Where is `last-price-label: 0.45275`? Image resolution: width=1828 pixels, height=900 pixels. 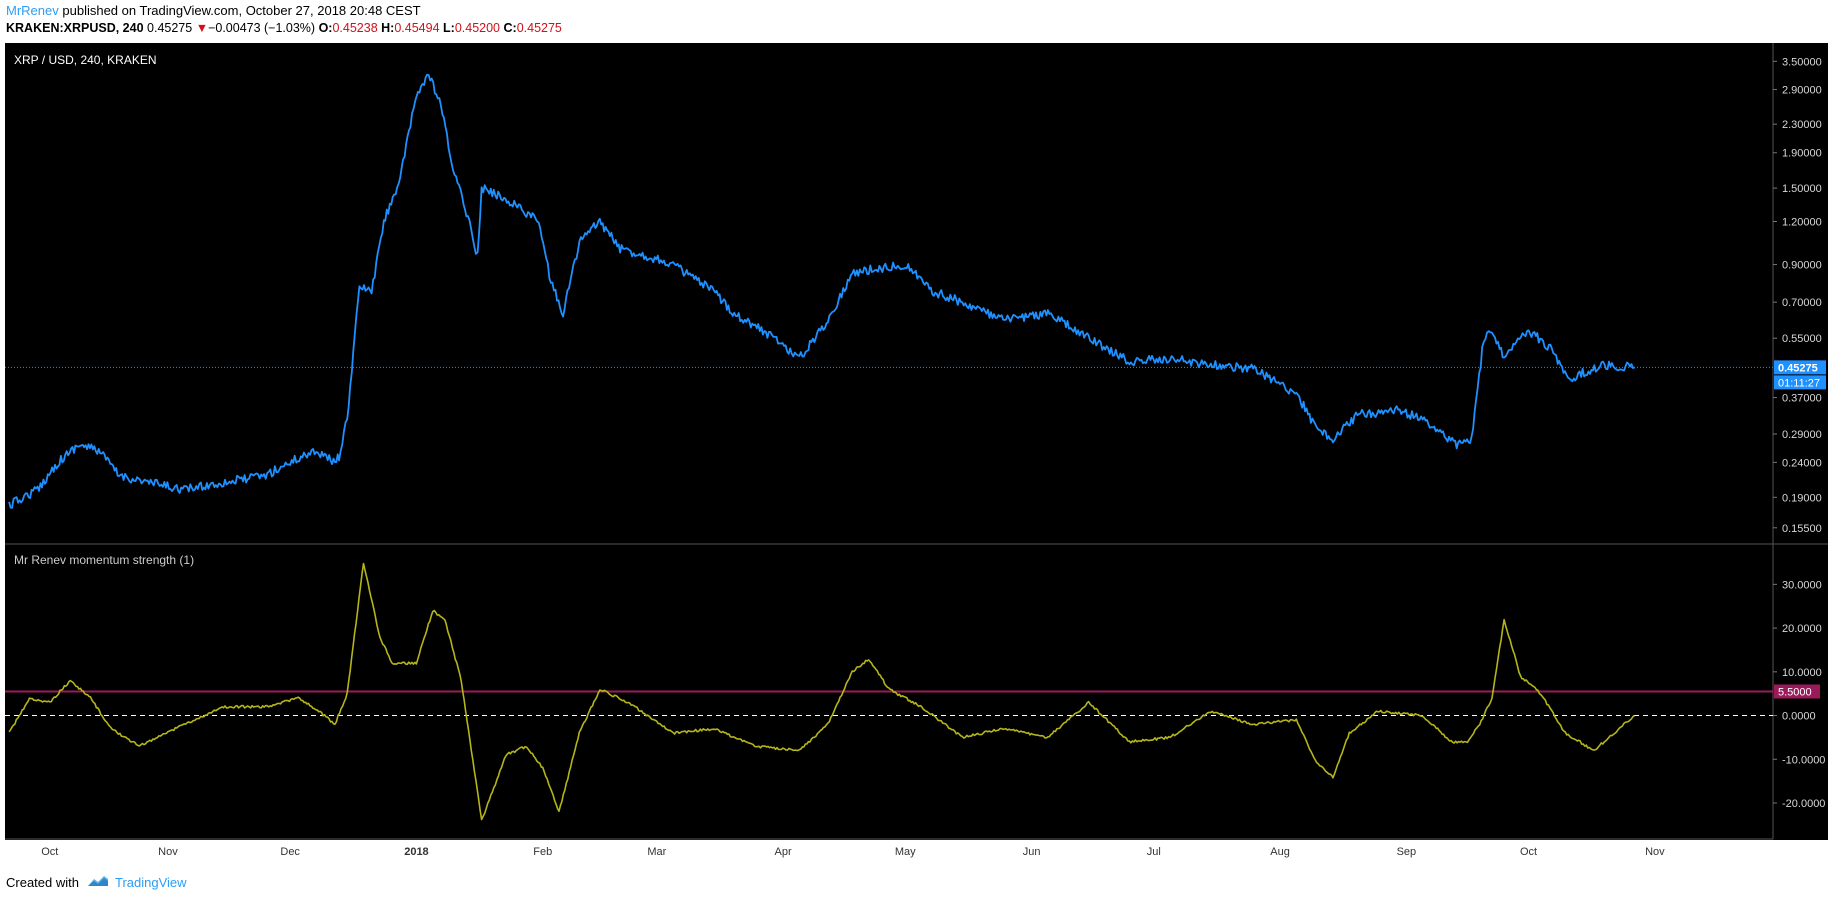
last-price-label: 0.45275 is located at coordinates (1798, 368).